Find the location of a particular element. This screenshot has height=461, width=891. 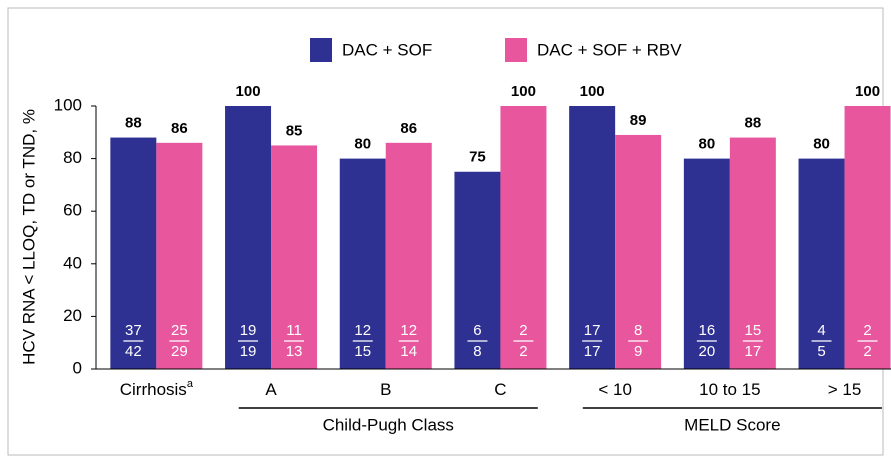

fraction-denominator: 15 is located at coordinates (362, 351).